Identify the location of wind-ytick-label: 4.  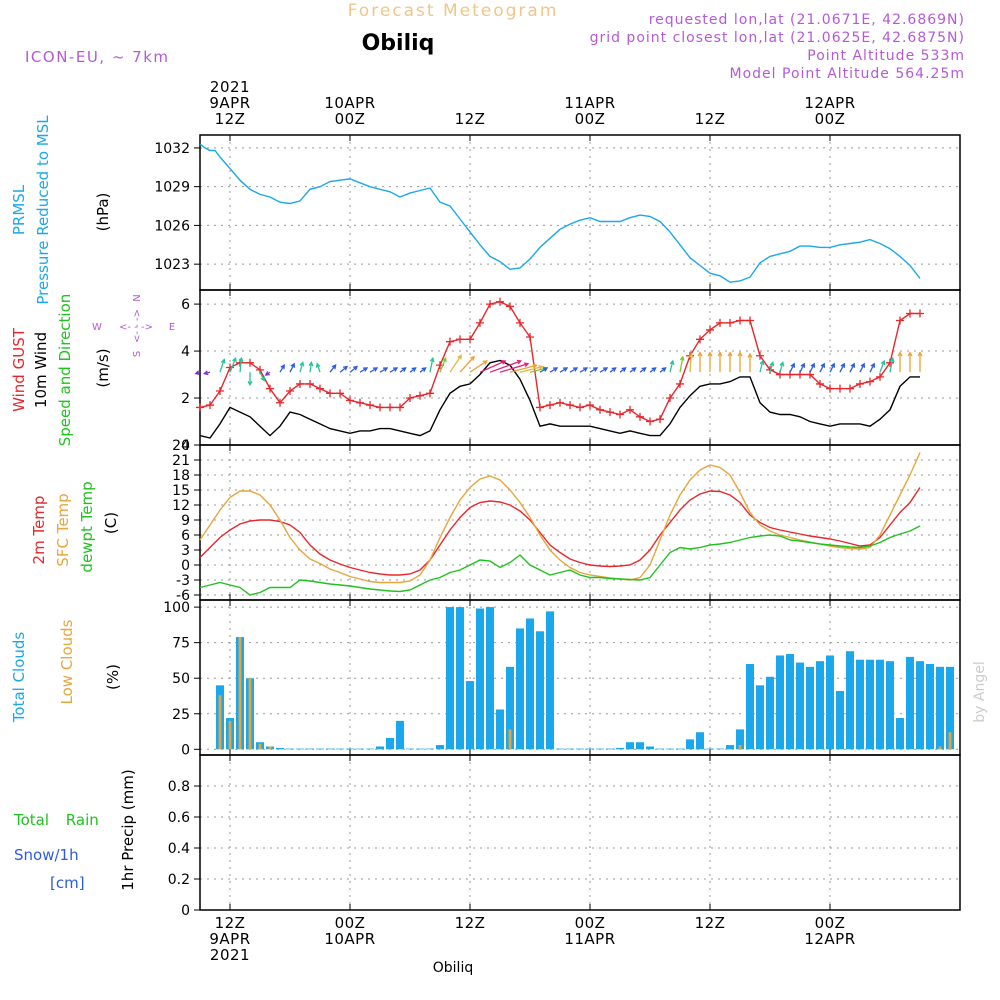
(185, 352).